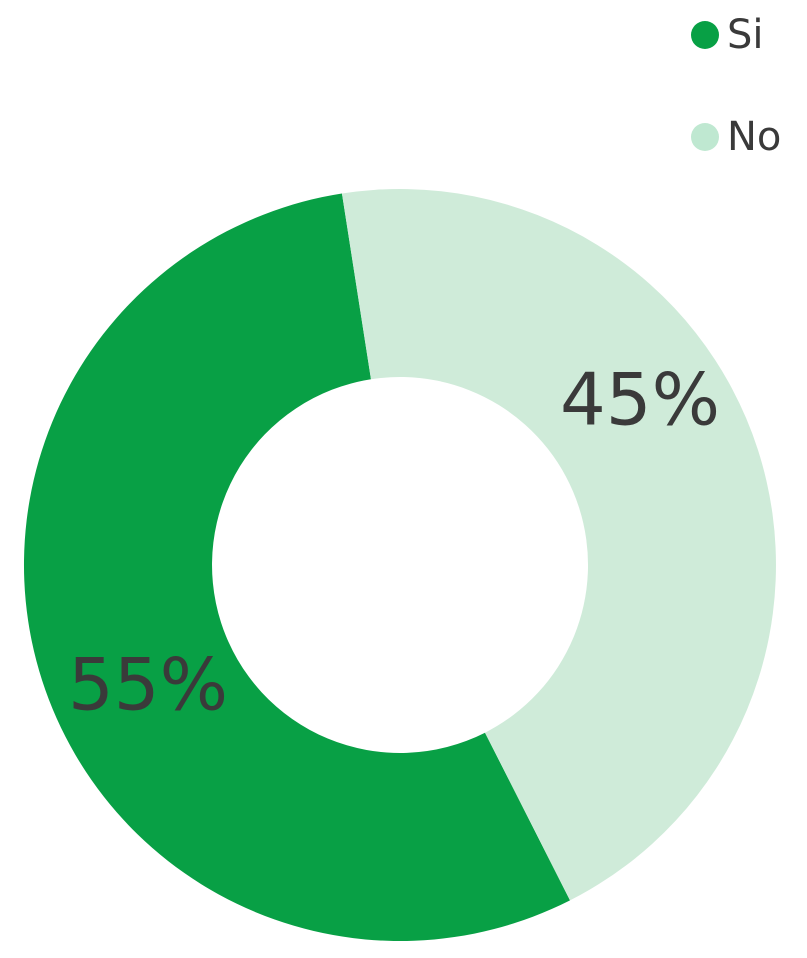 Image resolution: width=807 pixels, height=958 pixels. I want to click on legend-swatch-no, so click(705, 137).